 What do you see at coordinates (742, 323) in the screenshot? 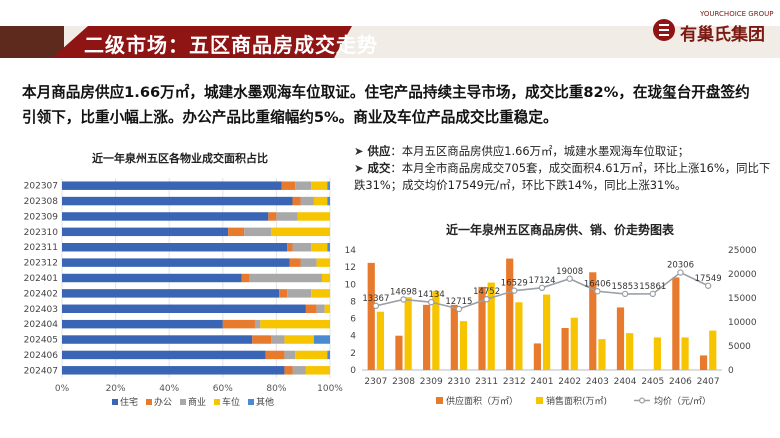
I see `y2-tick-label: 10000` at bounding box center [742, 323].